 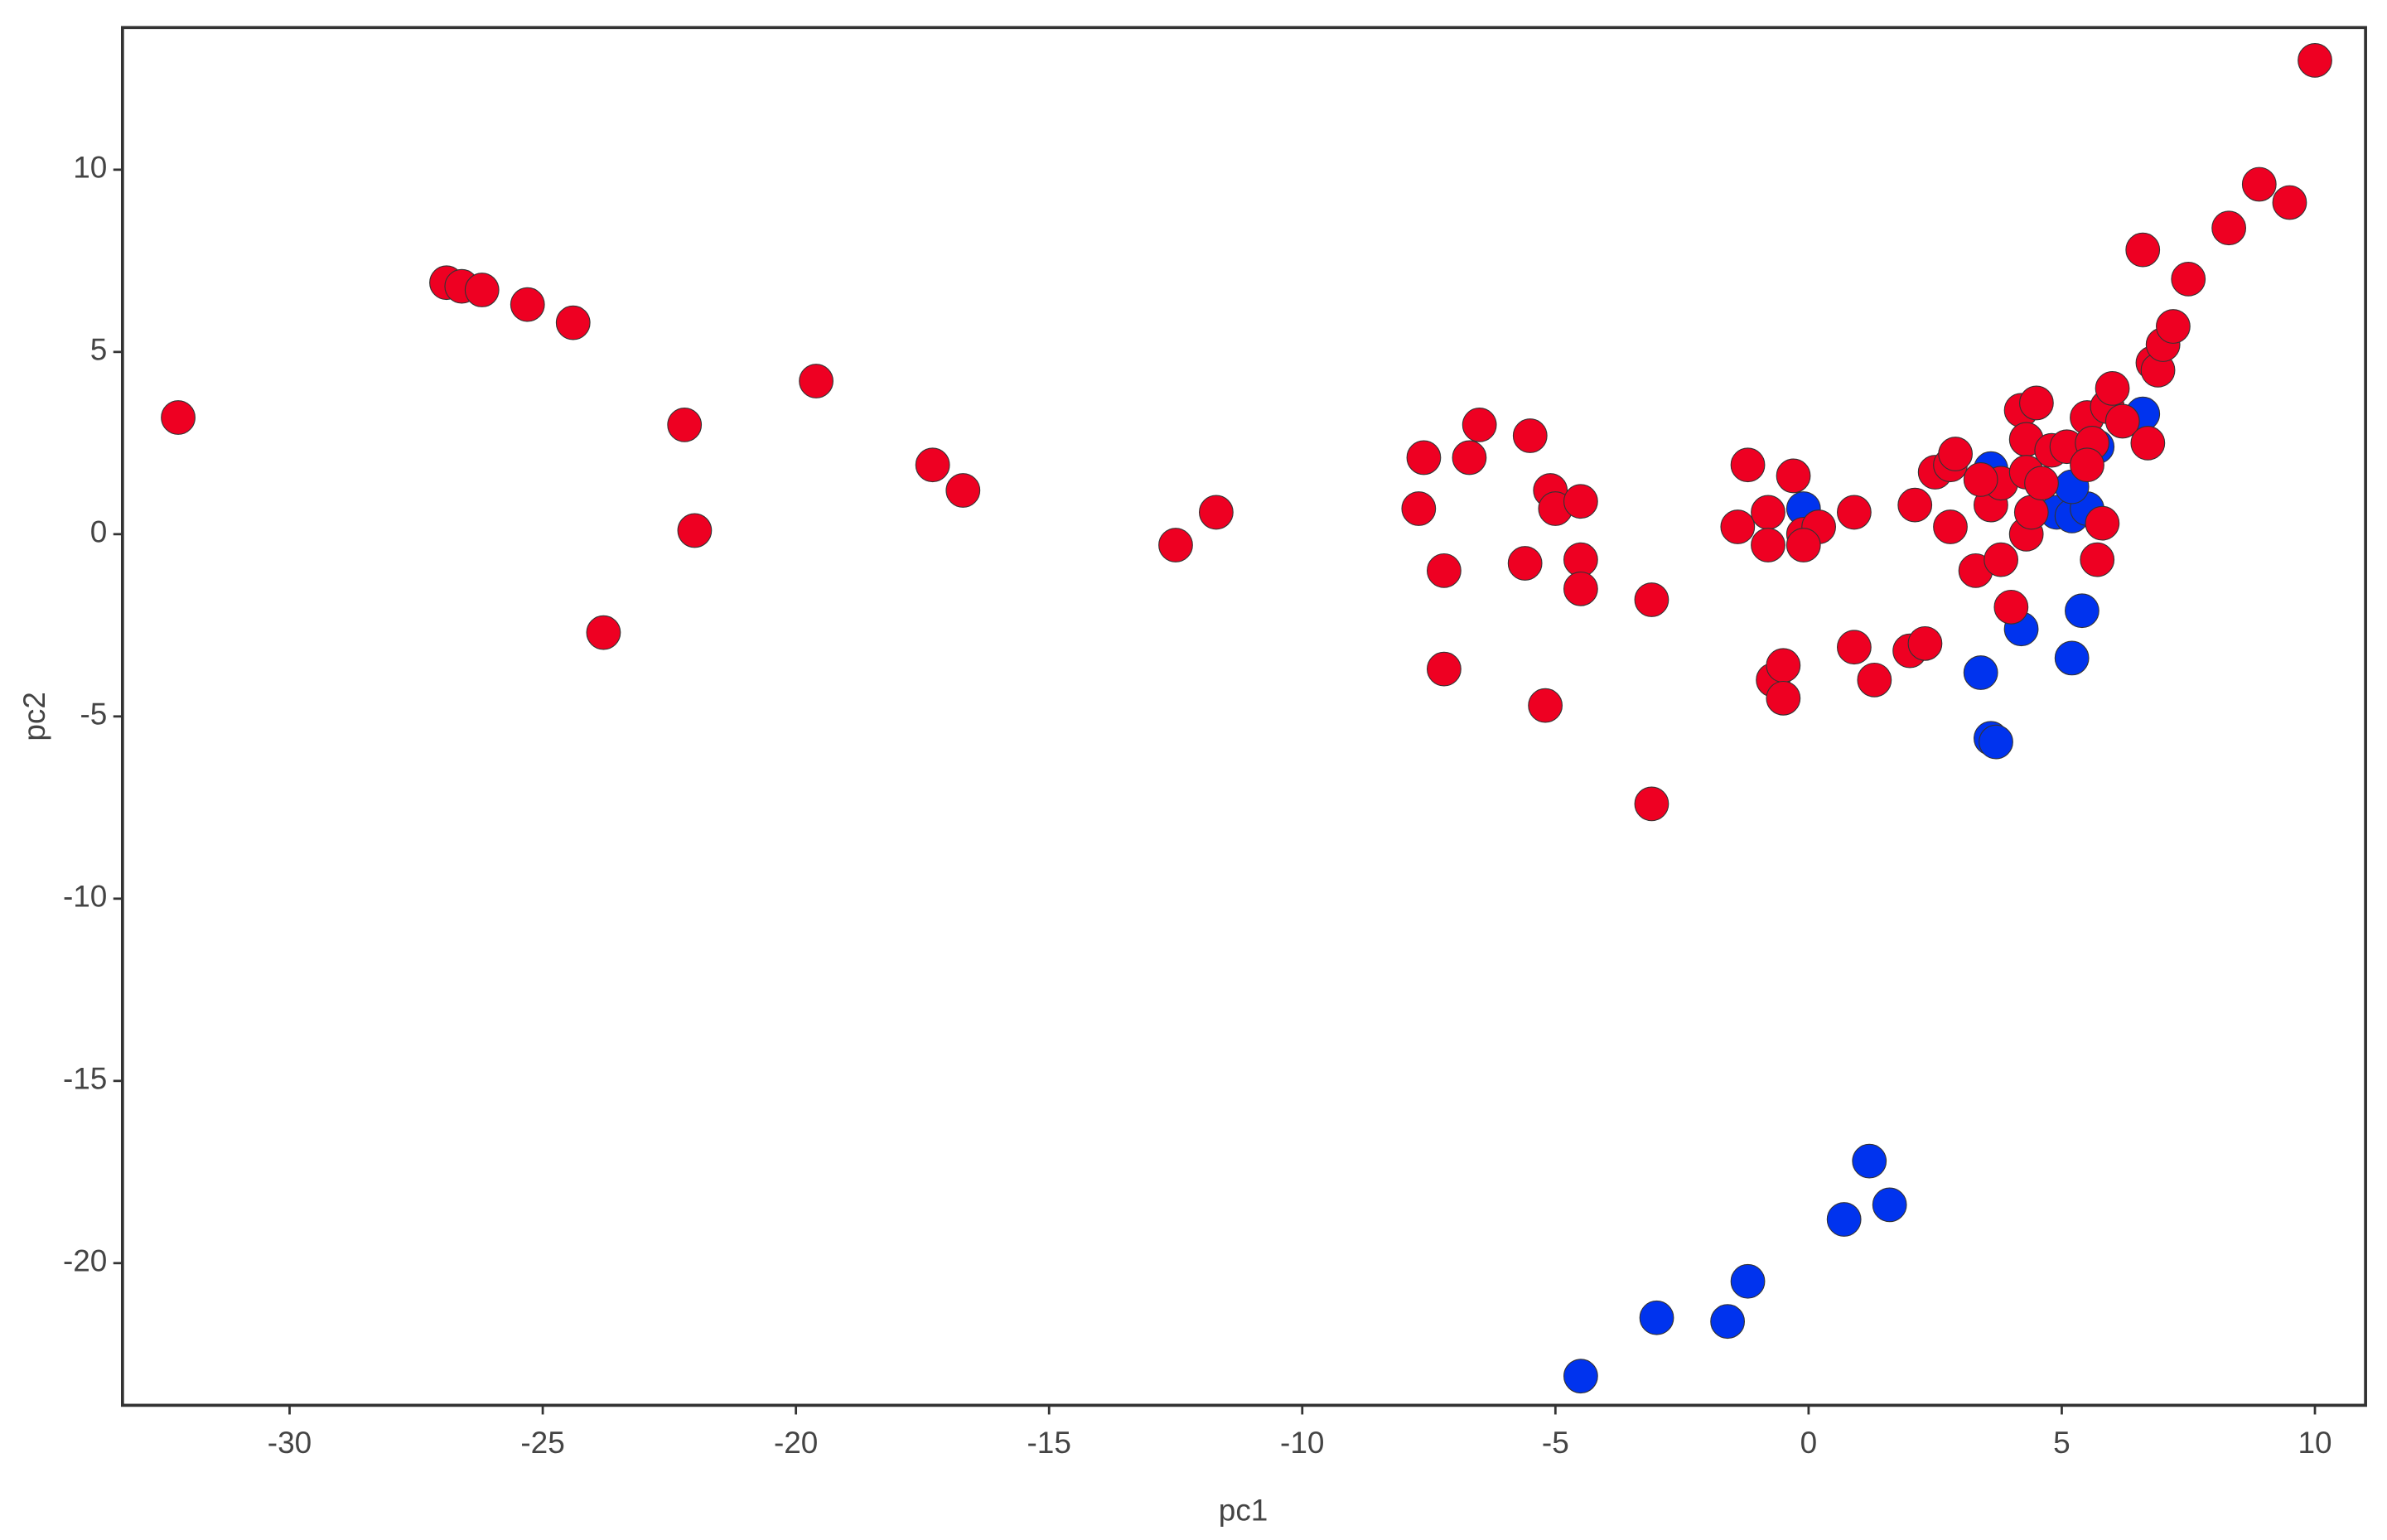 I want to click on x-tick-label: -5, so click(x=1555, y=1443).